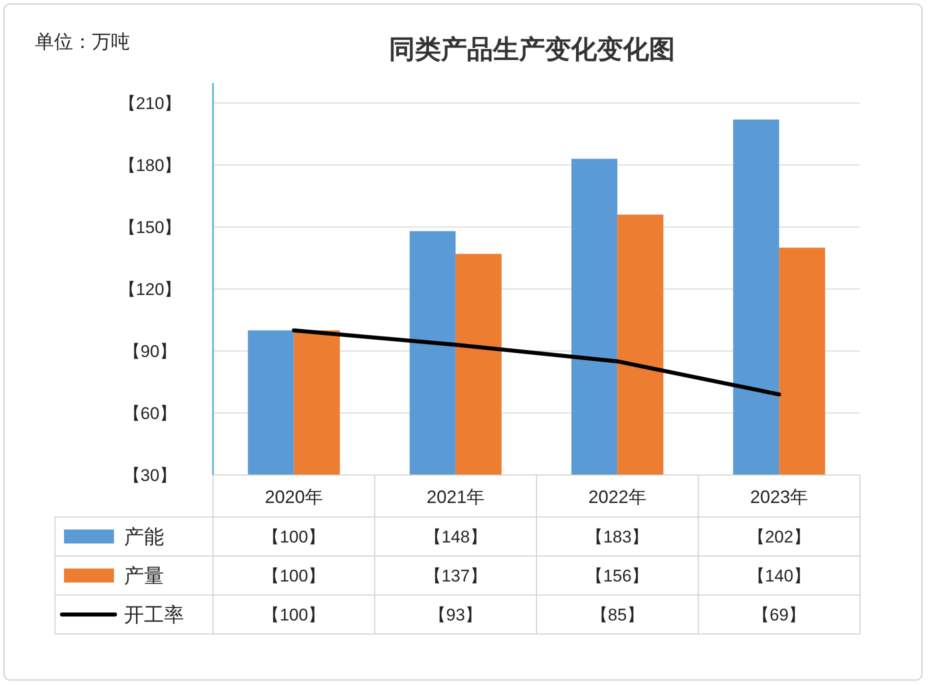 The height and width of the screenshot is (686, 928). I want to click on data-label: 【137】, so click(455, 576).